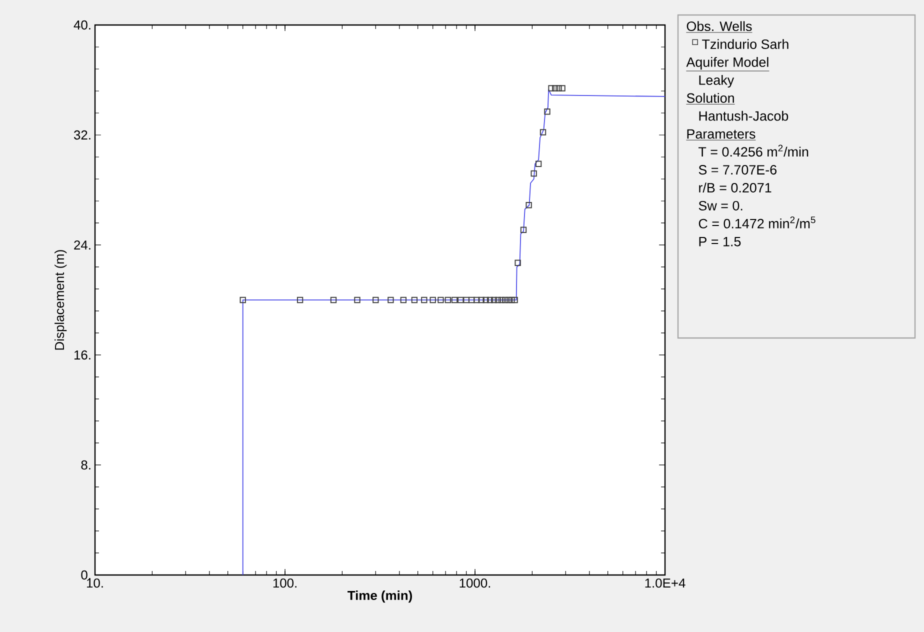 The width and height of the screenshot is (924, 632). I want to click on text: Obs. Wells, so click(719, 26).